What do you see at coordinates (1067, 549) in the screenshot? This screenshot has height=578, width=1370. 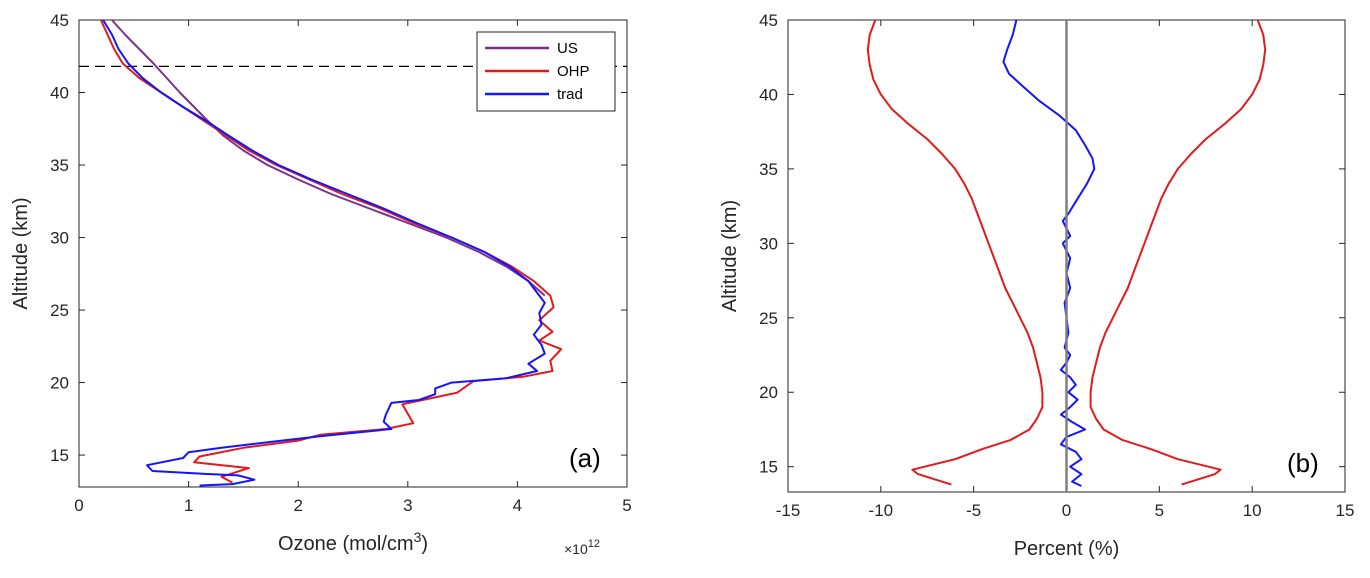 I see `x-axis-label-b: Percent (%)` at bounding box center [1067, 549].